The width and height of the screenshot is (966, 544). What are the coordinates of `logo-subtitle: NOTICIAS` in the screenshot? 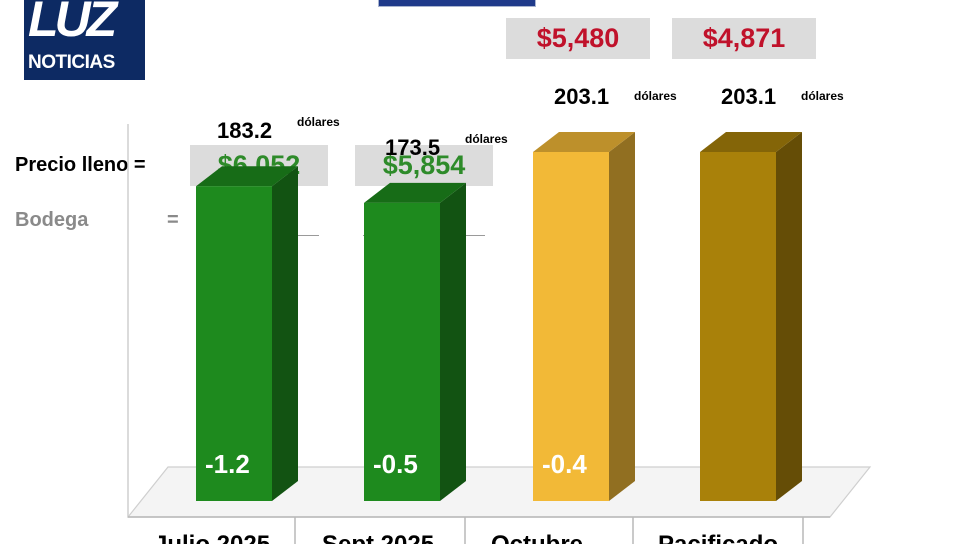 It's located at (71, 62).